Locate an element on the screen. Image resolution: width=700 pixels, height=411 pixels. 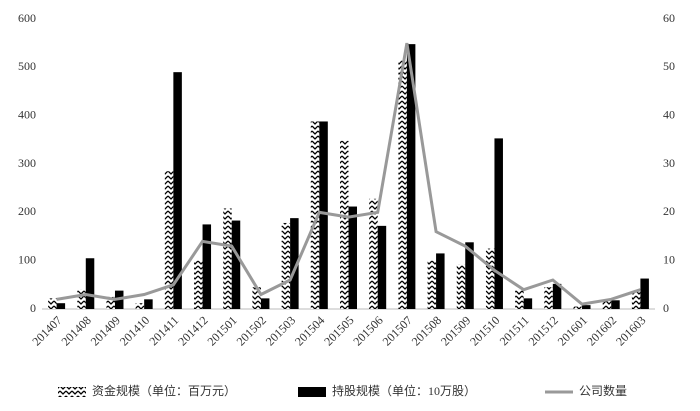
y-tick-label: 300 is located at coordinates (27, 163).